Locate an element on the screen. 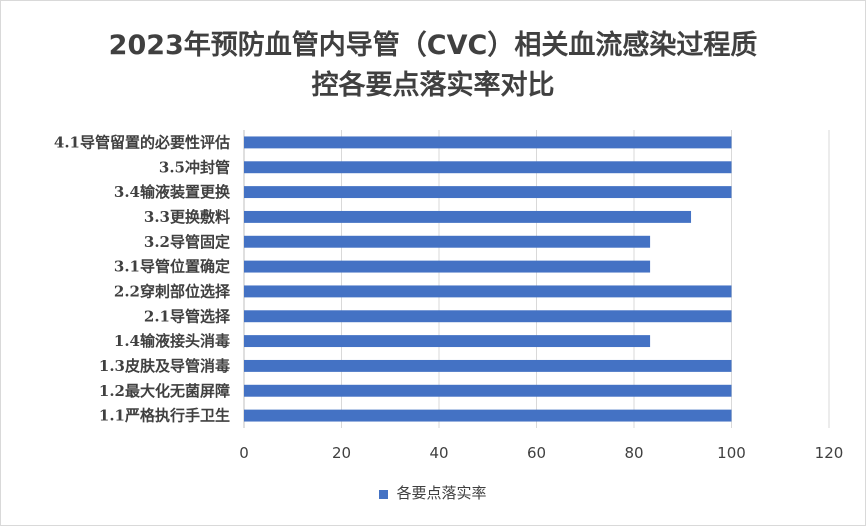  category-label-7: 3.1导管位置确定 is located at coordinates (172, 267).